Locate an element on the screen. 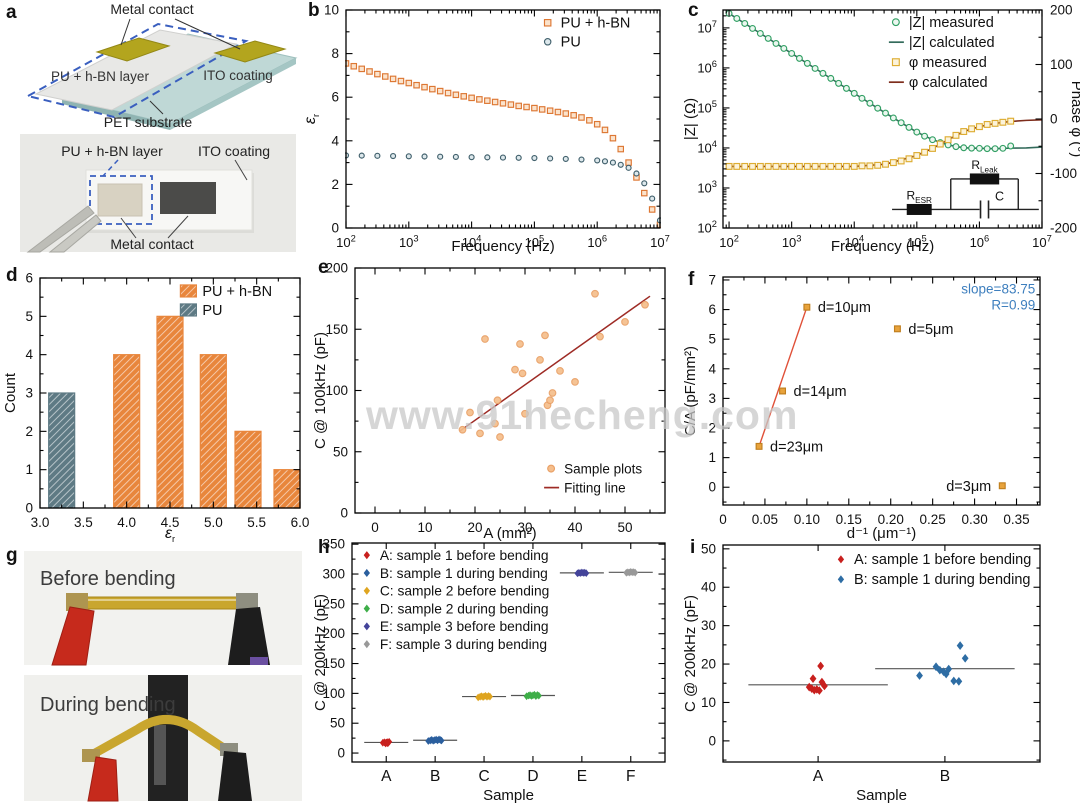 The width and height of the screenshot is (1080, 807). dashed-outline-photo is located at coordinates (121, 200).